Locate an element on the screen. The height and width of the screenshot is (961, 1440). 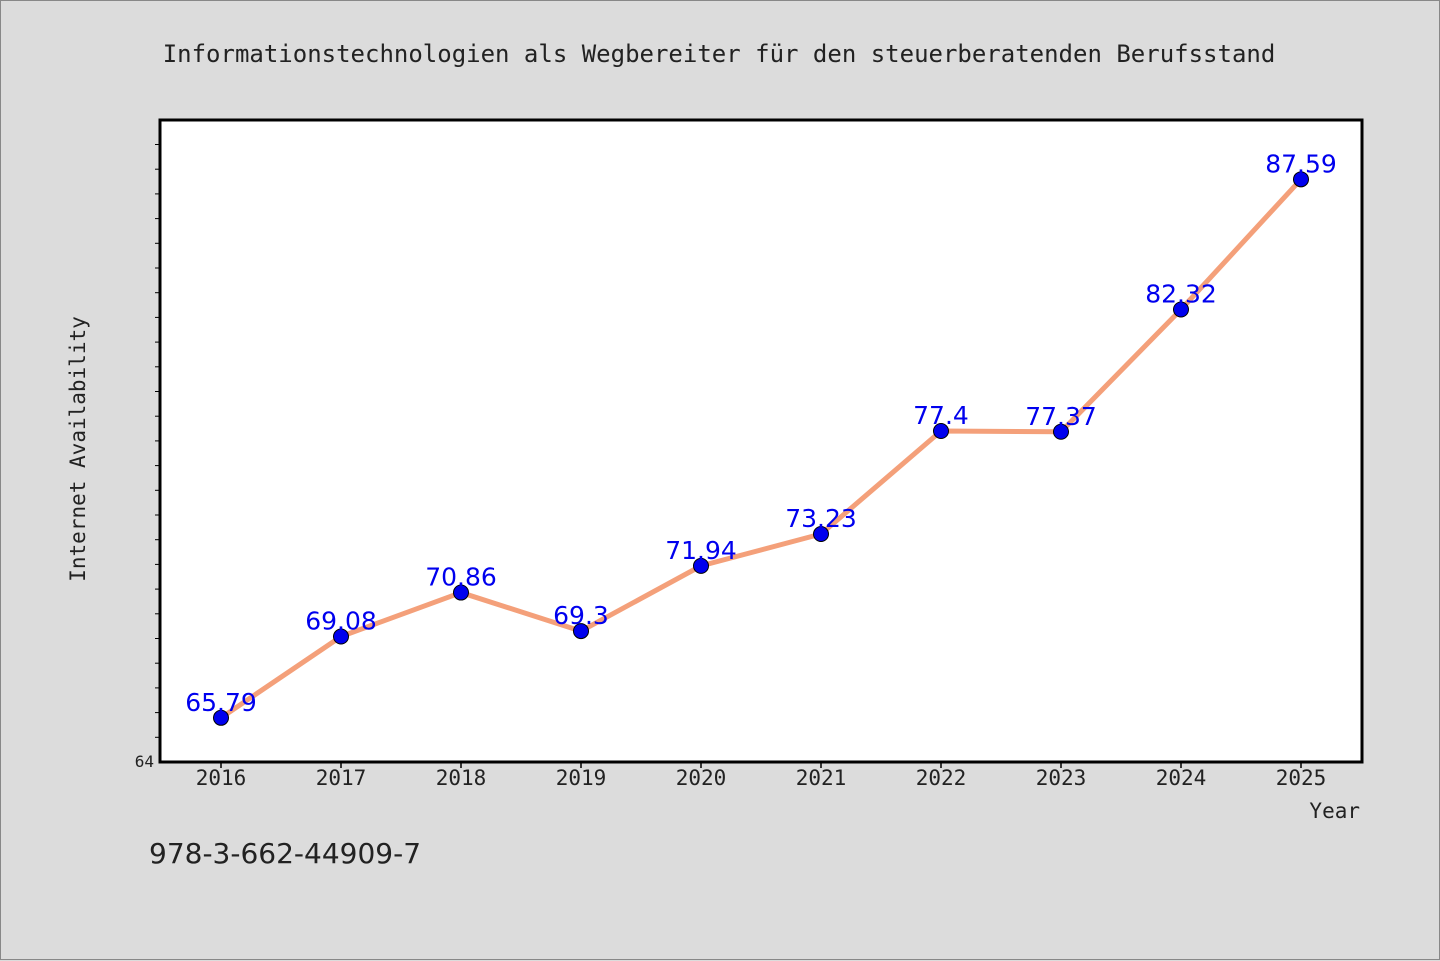
data-label: 73.23 is located at coordinates (821, 518).